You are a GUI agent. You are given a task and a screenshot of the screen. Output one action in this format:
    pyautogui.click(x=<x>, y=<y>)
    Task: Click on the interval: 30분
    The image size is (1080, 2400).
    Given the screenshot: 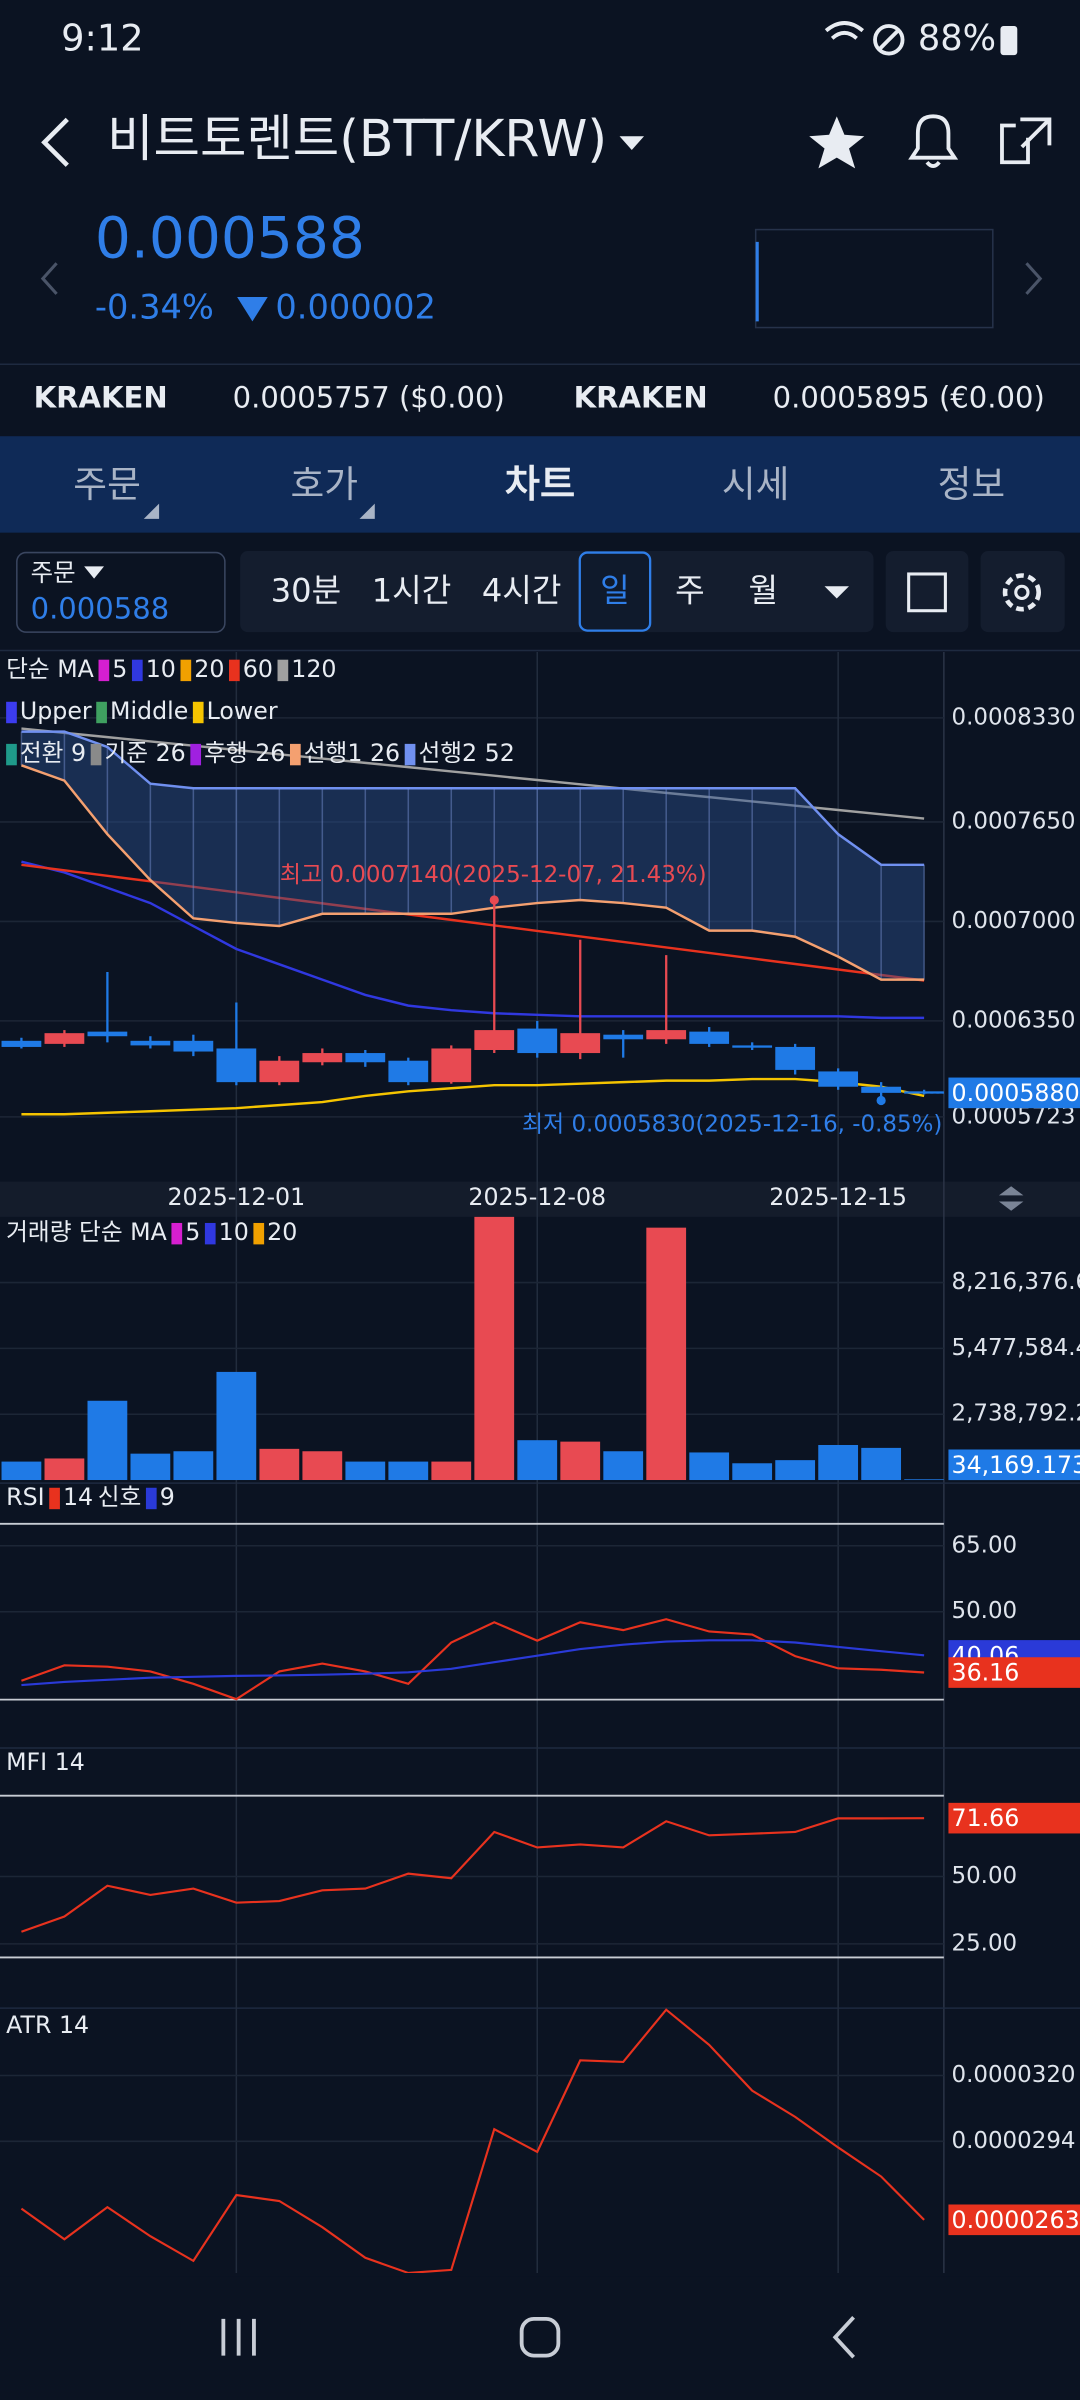 What is the action you would take?
    pyautogui.click(x=306, y=590)
    